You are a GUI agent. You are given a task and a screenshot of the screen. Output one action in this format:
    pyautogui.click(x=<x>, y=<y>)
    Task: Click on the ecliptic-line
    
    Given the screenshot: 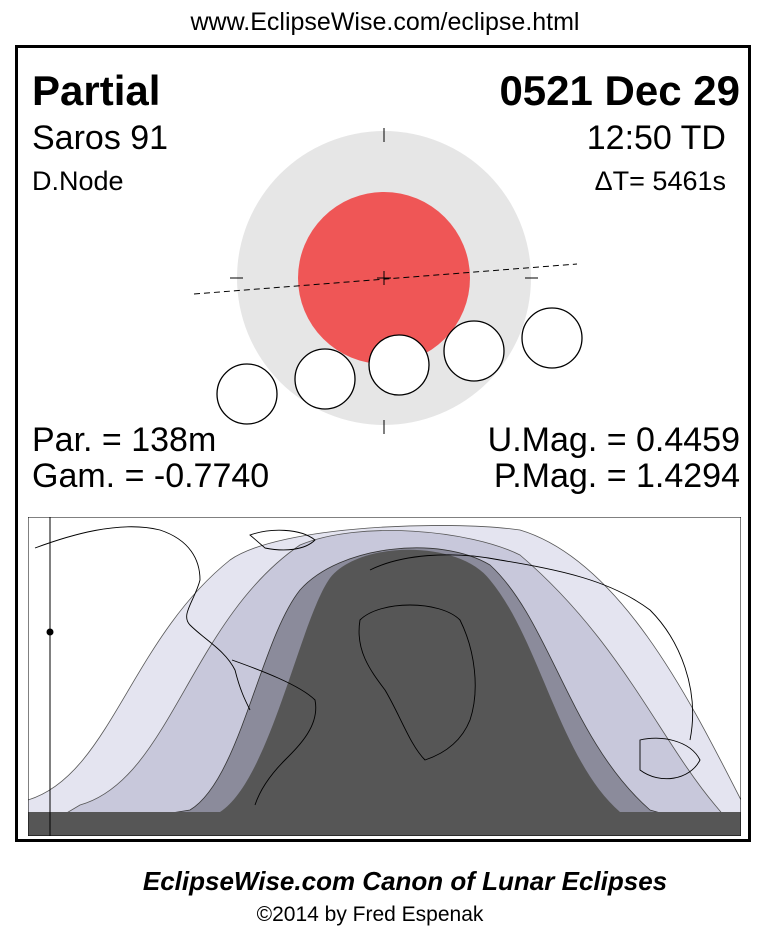 What is the action you would take?
    pyautogui.click(x=385, y=279)
    